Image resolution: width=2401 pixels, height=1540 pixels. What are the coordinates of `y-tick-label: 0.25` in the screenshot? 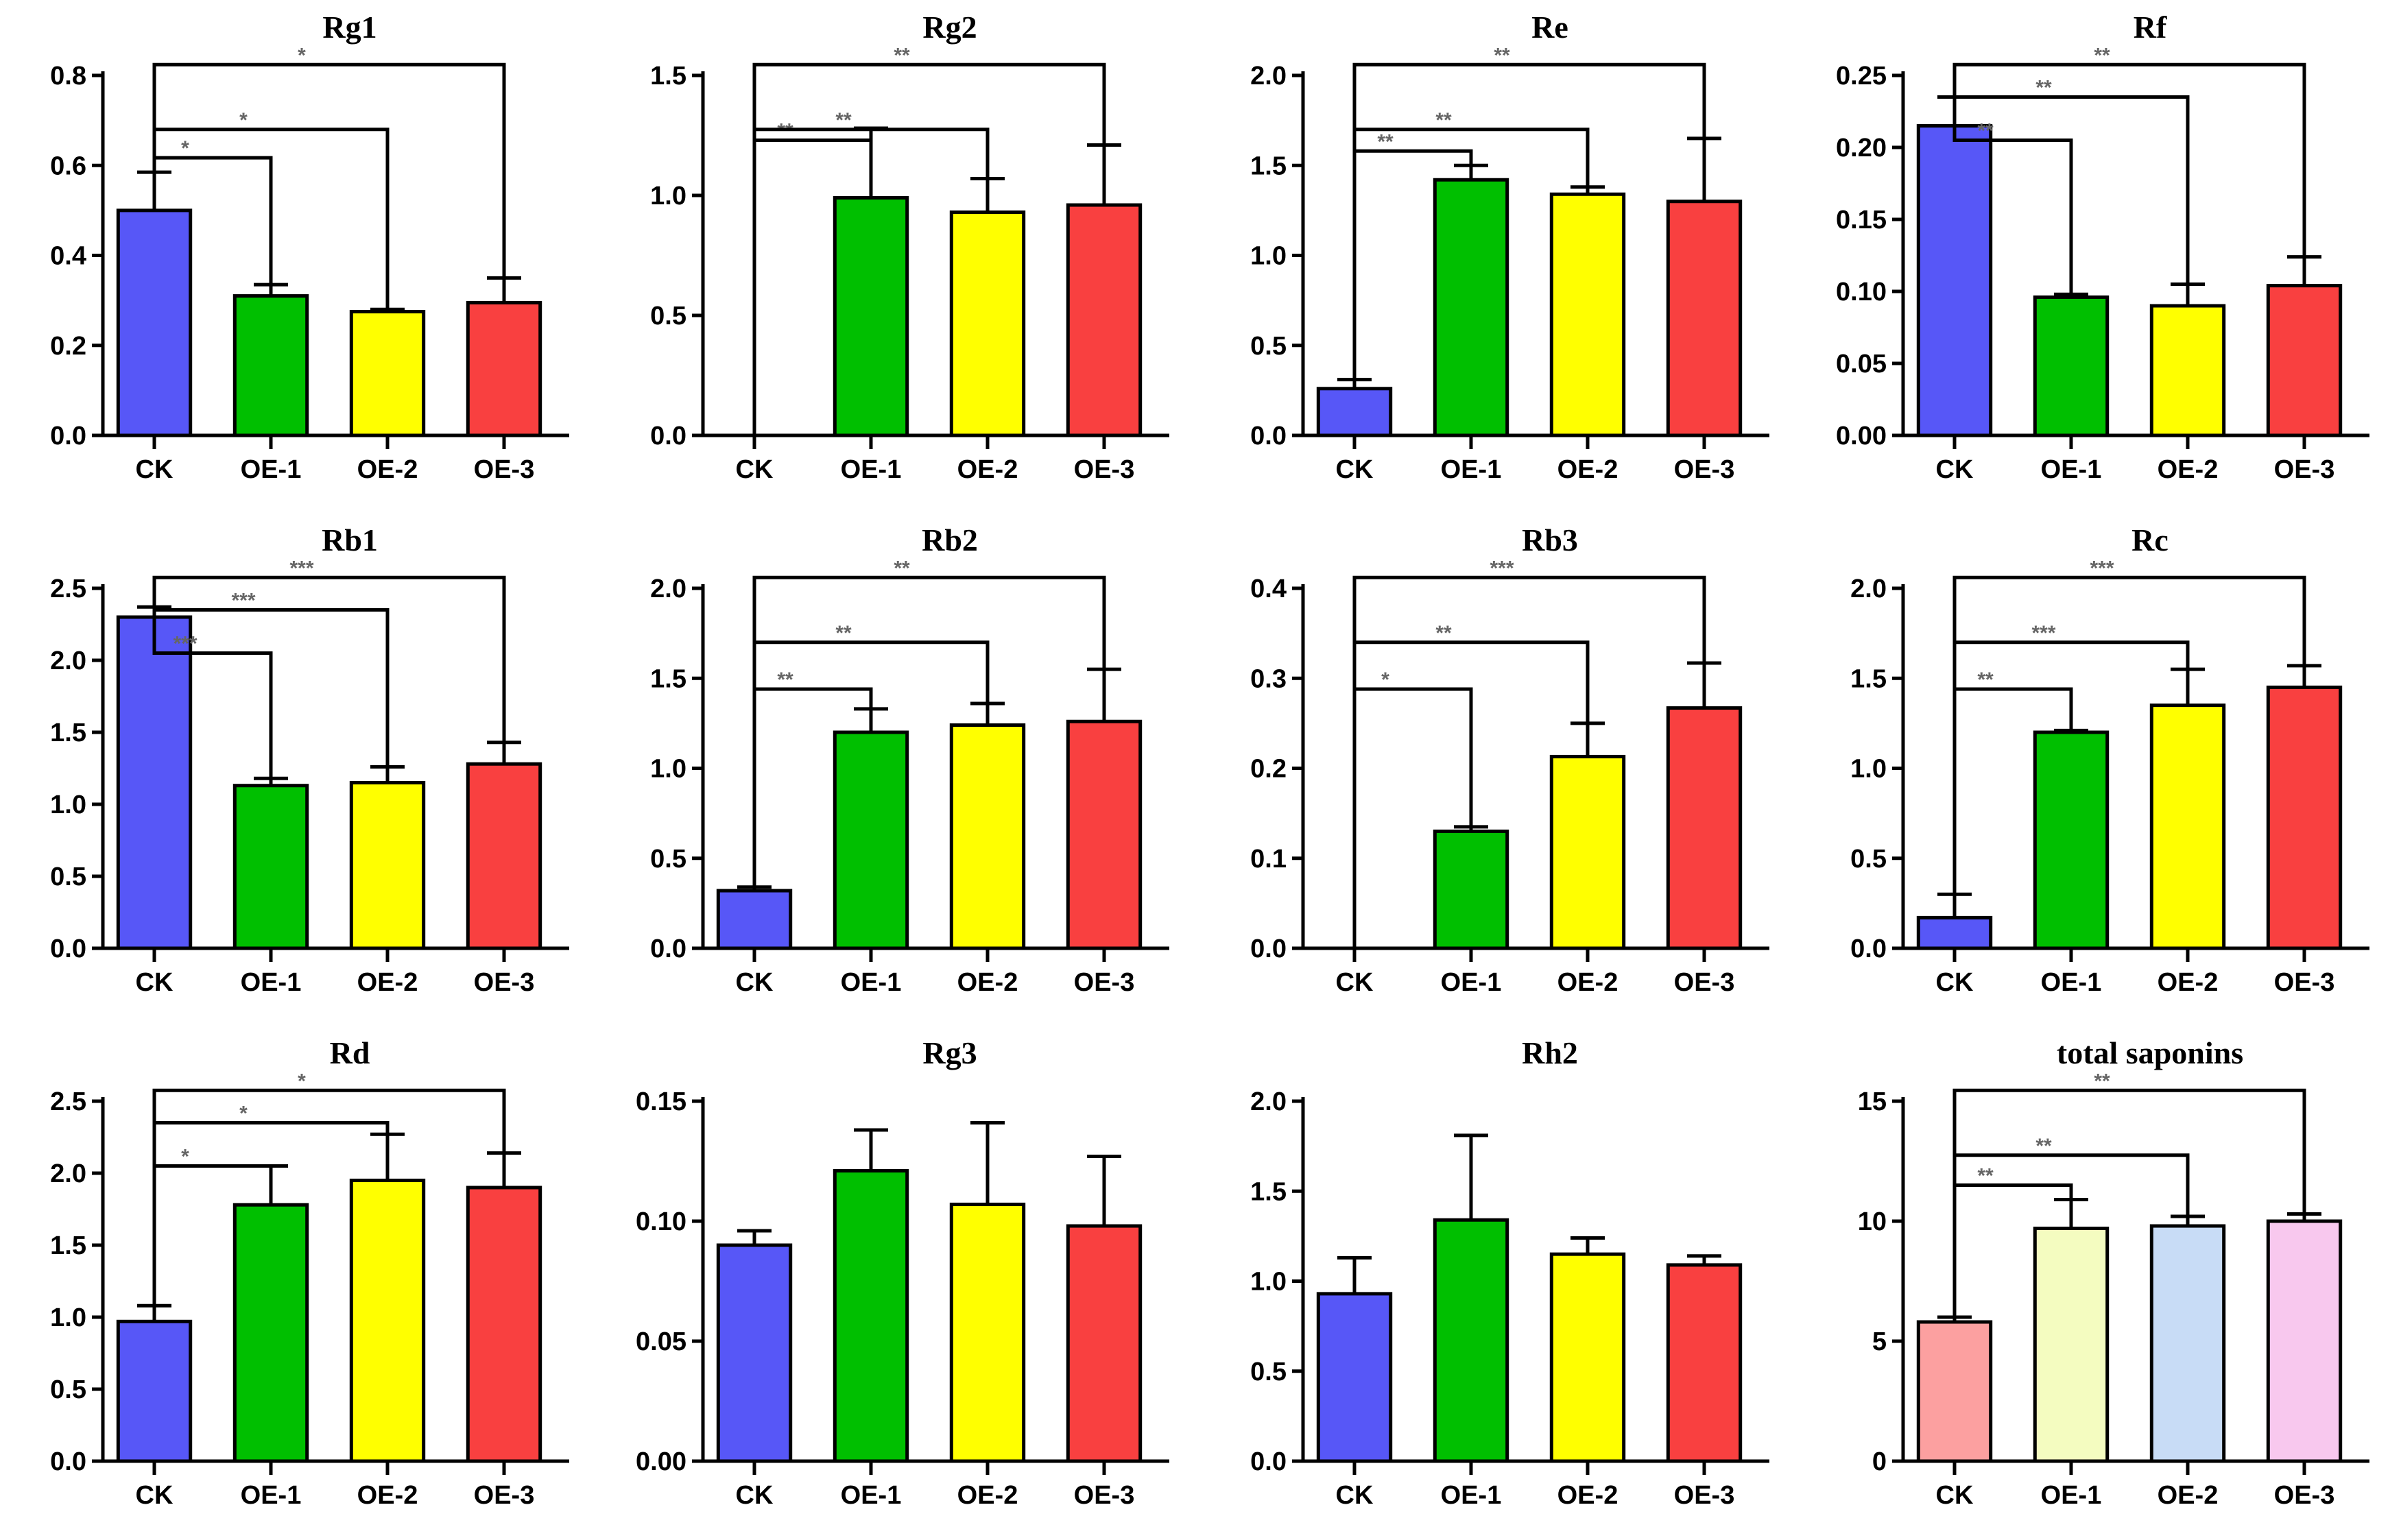 It's located at (1861, 76).